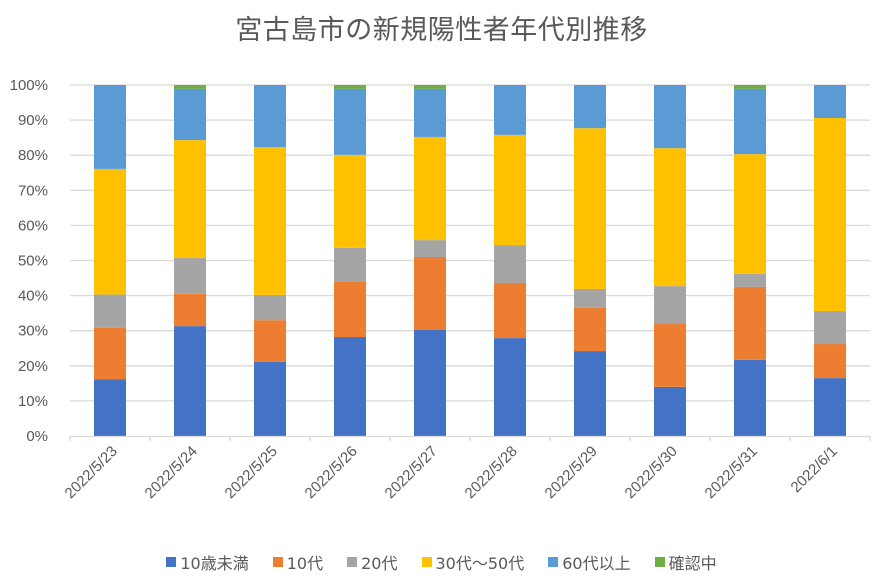  What do you see at coordinates (33, 225) in the screenshot?
I see `y-tick-label: 60%` at bounding box center [33, 225].